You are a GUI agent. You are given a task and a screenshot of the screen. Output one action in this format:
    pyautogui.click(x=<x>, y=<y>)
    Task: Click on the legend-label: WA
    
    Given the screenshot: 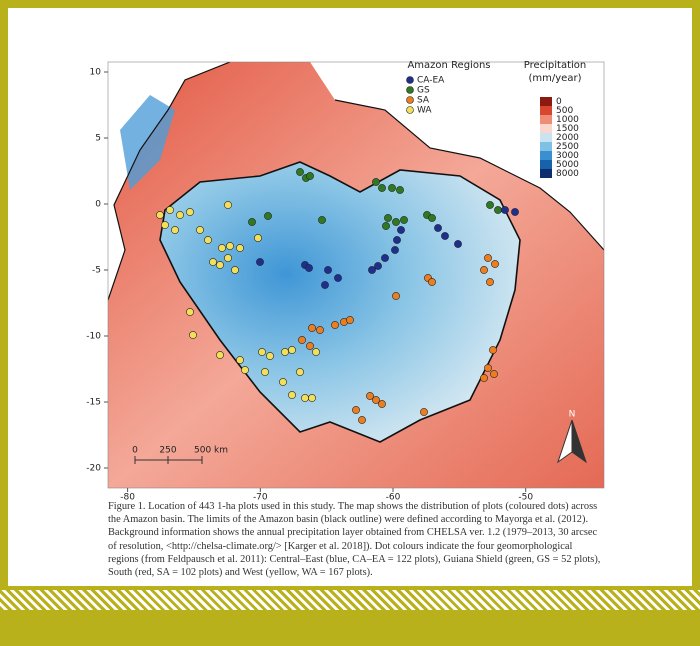 What is the action you would take?
    pyautogui.click(x=424, y=111)
    